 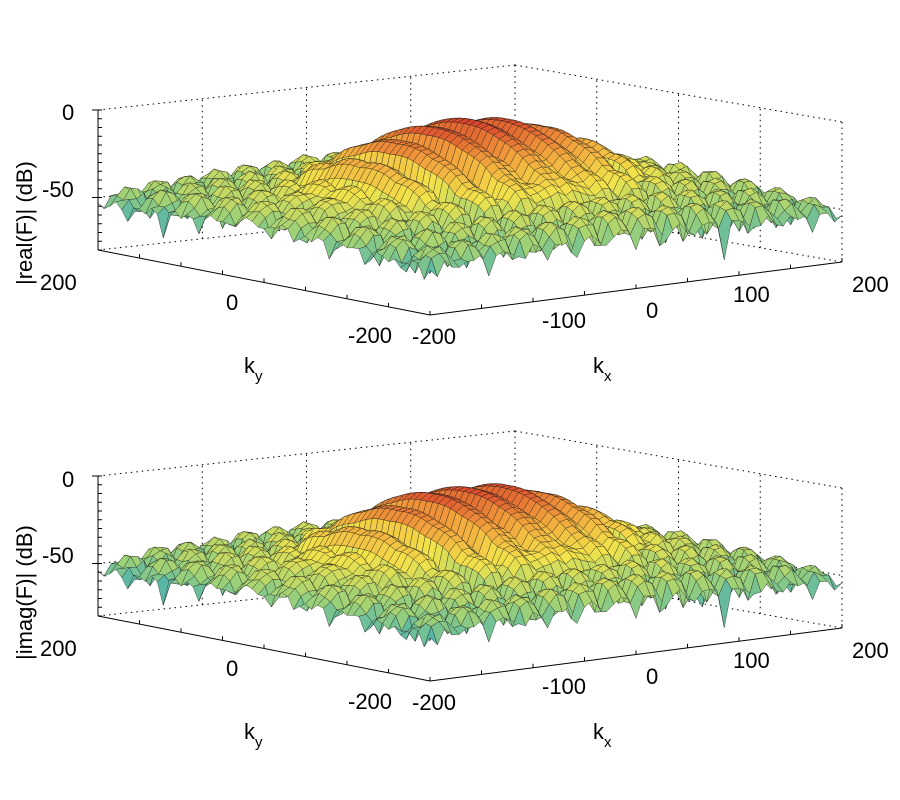 What do you see at coordinates (58, 189) in the screenshot?
I see `z-tick-neg50: -50` at bounding box center [58, 189].